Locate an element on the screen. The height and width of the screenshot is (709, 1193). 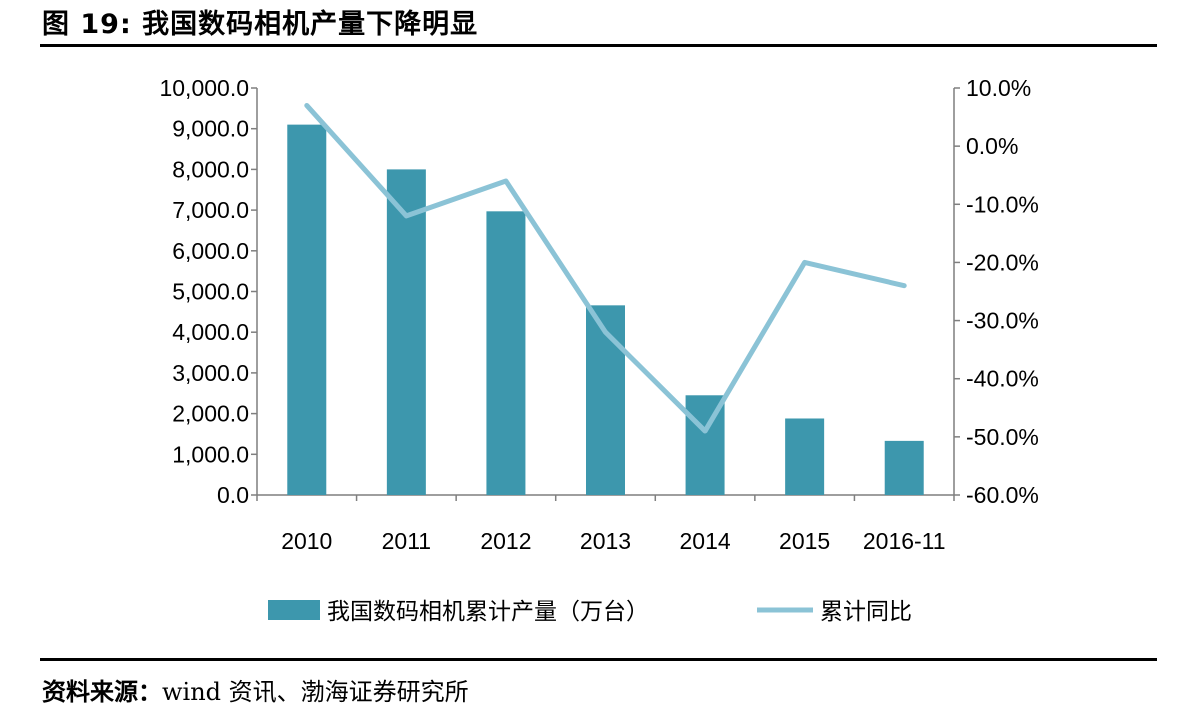
x-tick-label: 2016-11 is located at coordinates (904, 541).